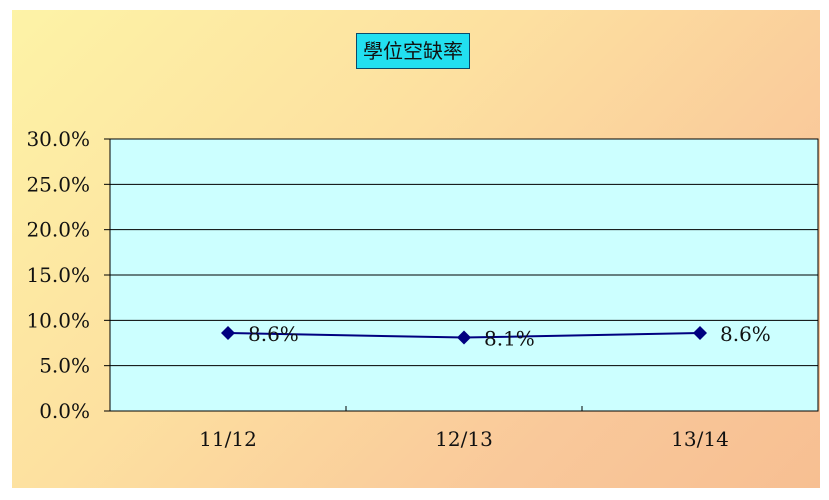  What do you see at coordinates (228, 439) in the screenshot?
I see `x-tick-label: 11/12` at bounding box center [228, 439].